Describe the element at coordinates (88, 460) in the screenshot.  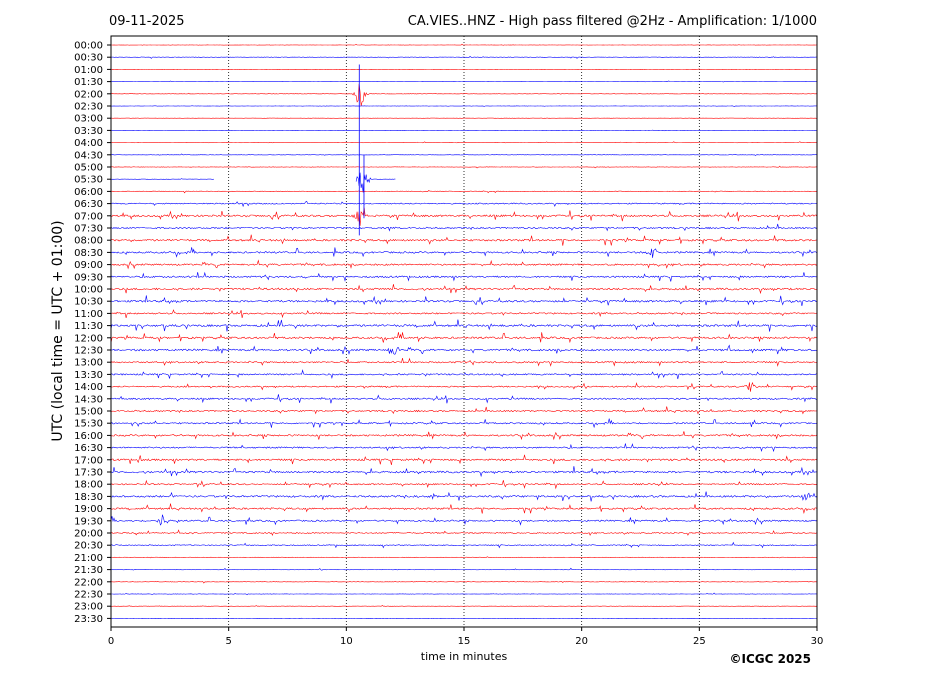
I see `row-label: 17:00` at that location.